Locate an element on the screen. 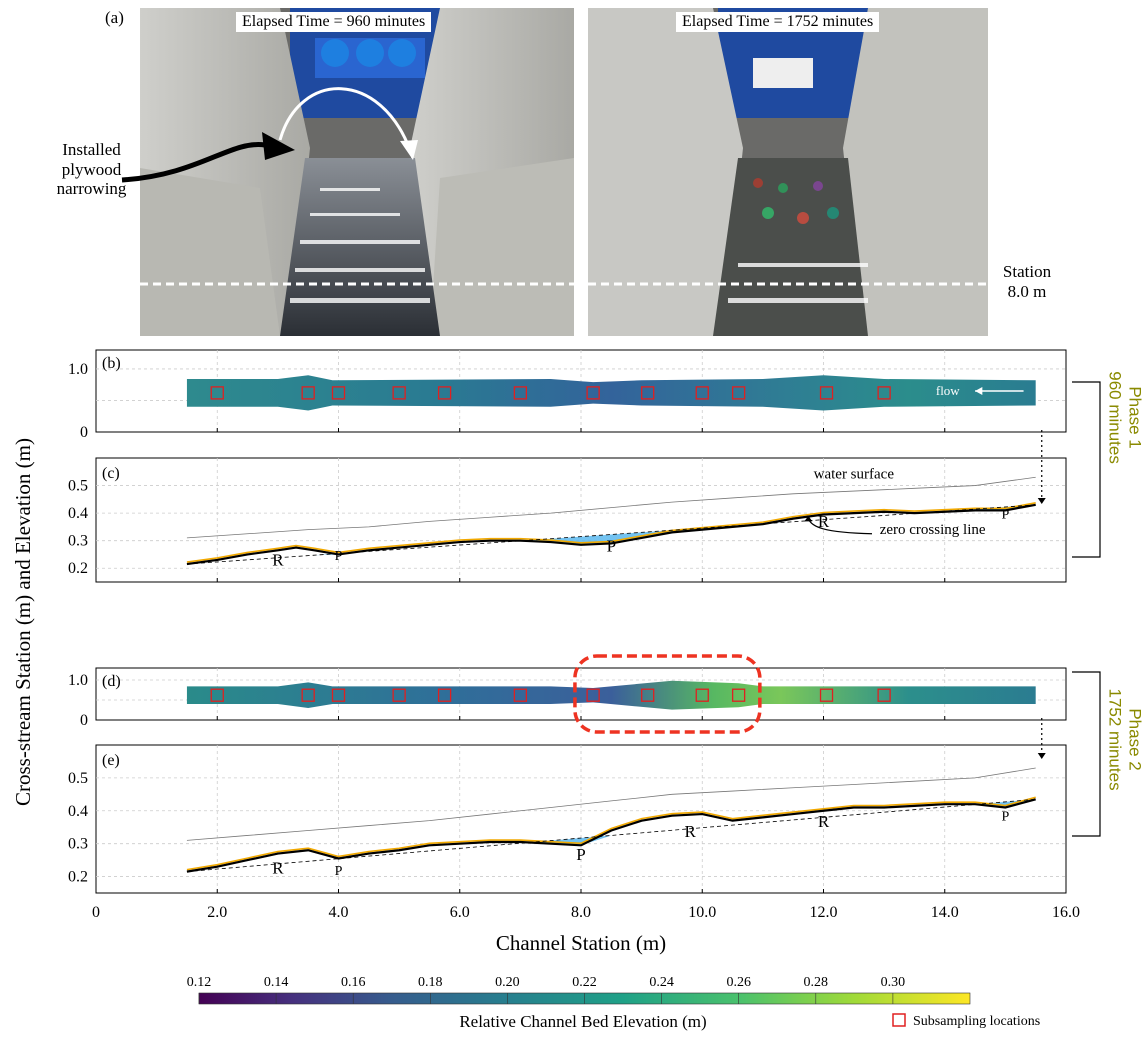 This screenshot has height=1037, width=1148. water-surface-label: water surface is located at coordinates (854, 475).